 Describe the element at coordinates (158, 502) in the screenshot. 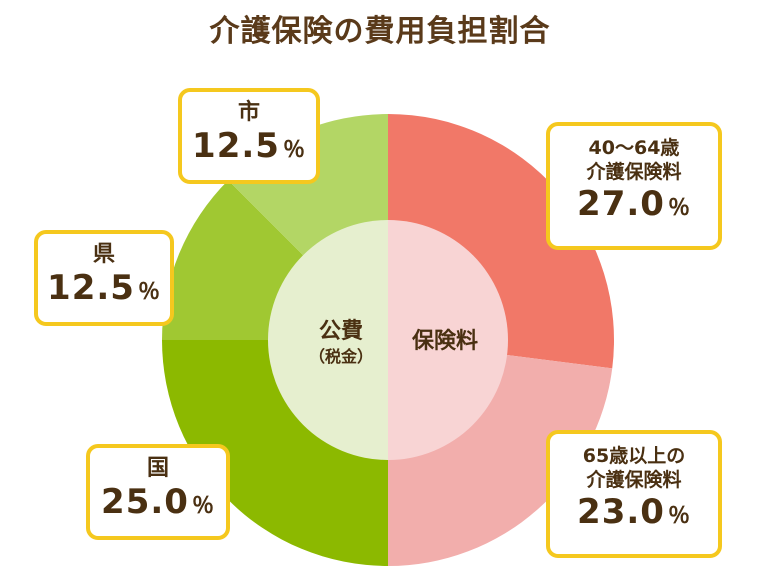

I see `national-percent: 25.0 ％` at that location.